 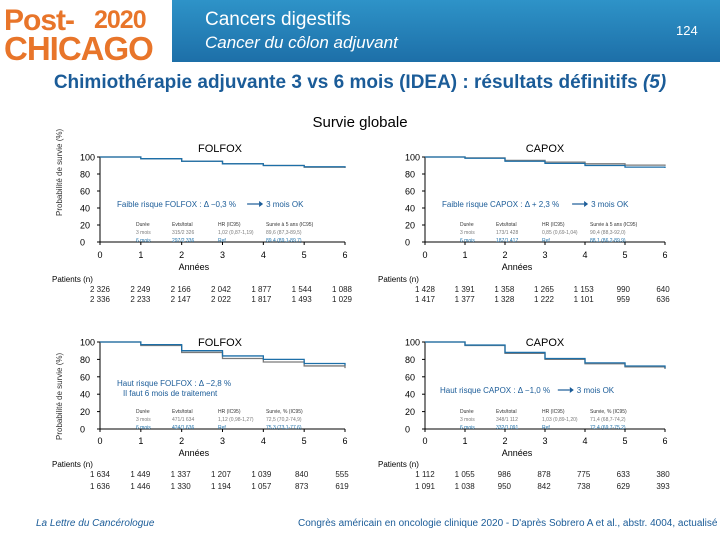 I want to click on folfox-high-table-header: Evts/total, so click(x=182, y=412).